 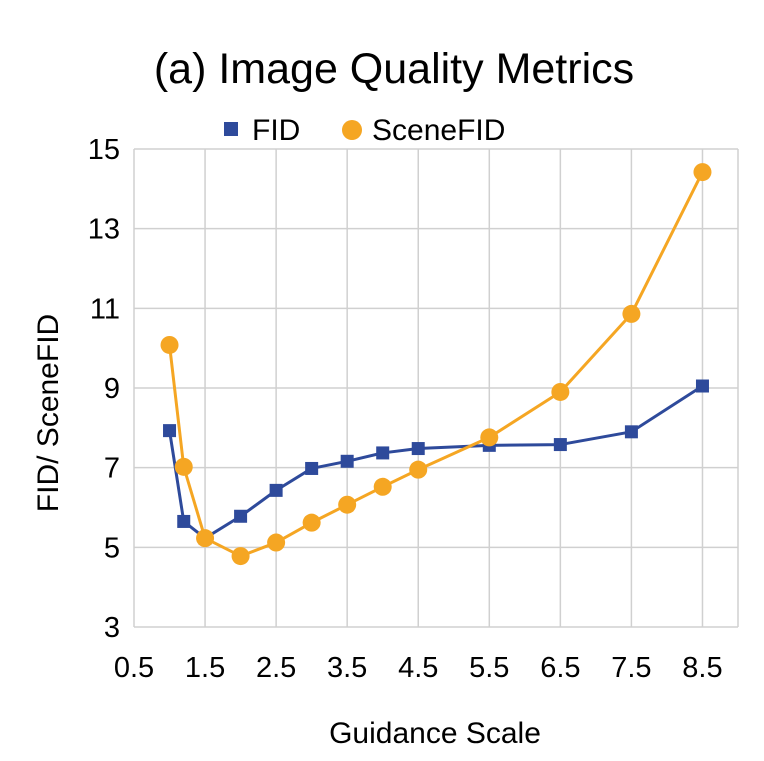 I want to click on legend-swatch-fid, so click(x=231, y=129).